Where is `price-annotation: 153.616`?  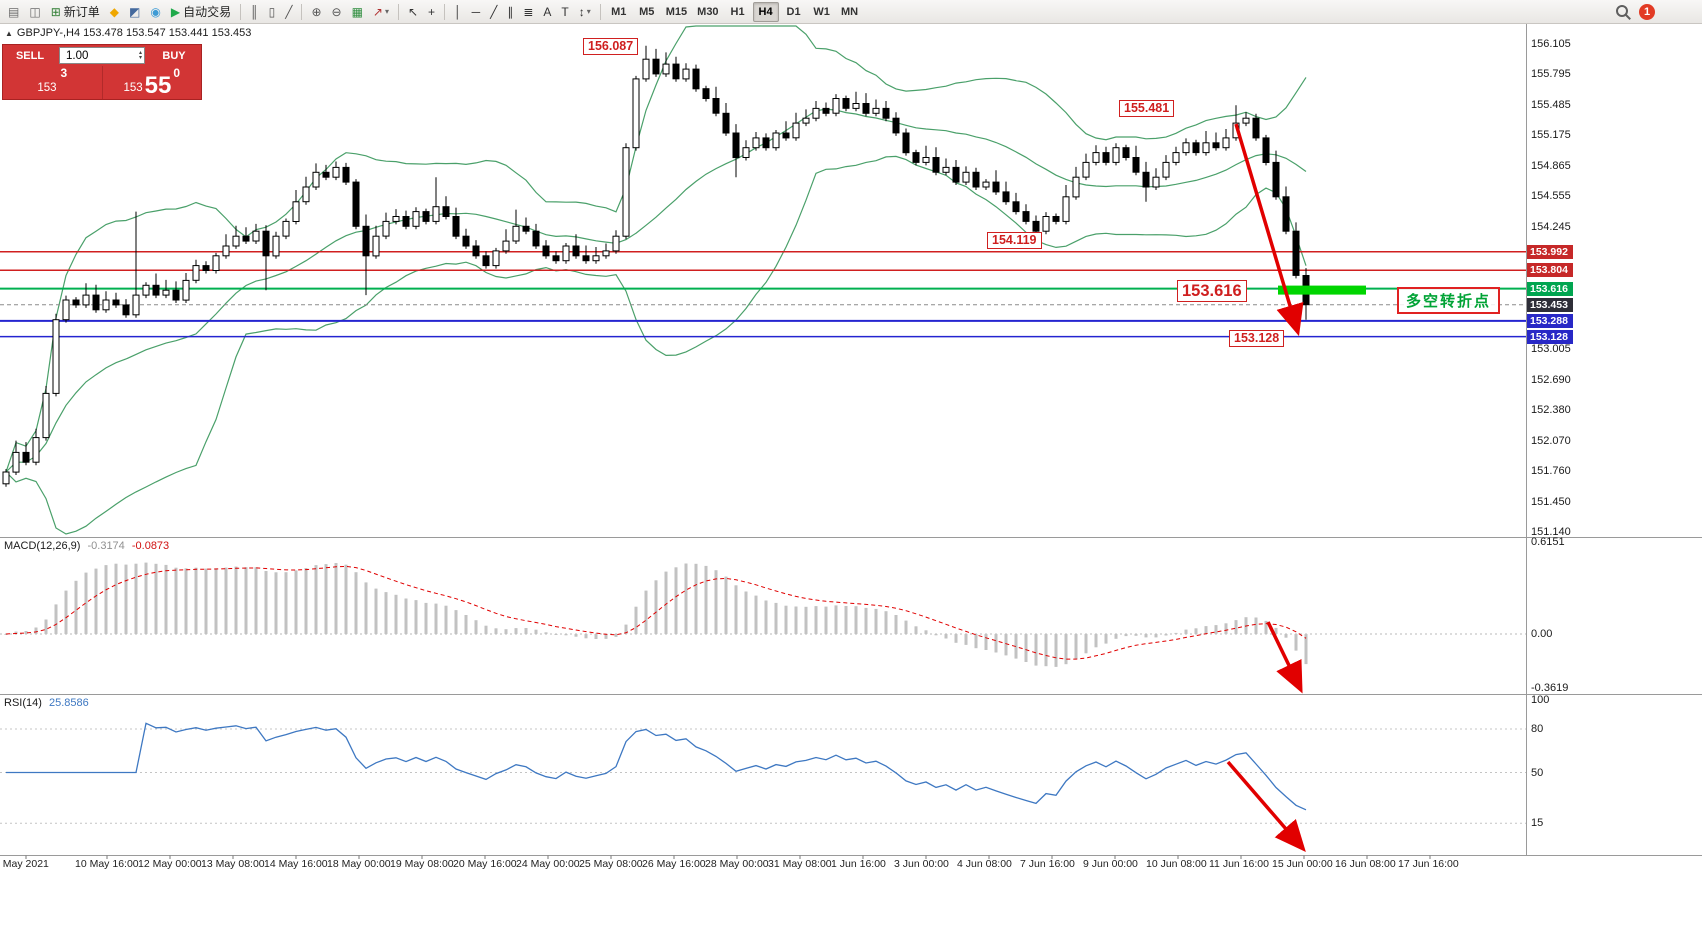
price-annotation: 153.616 is located at coordinates (1212, 291).